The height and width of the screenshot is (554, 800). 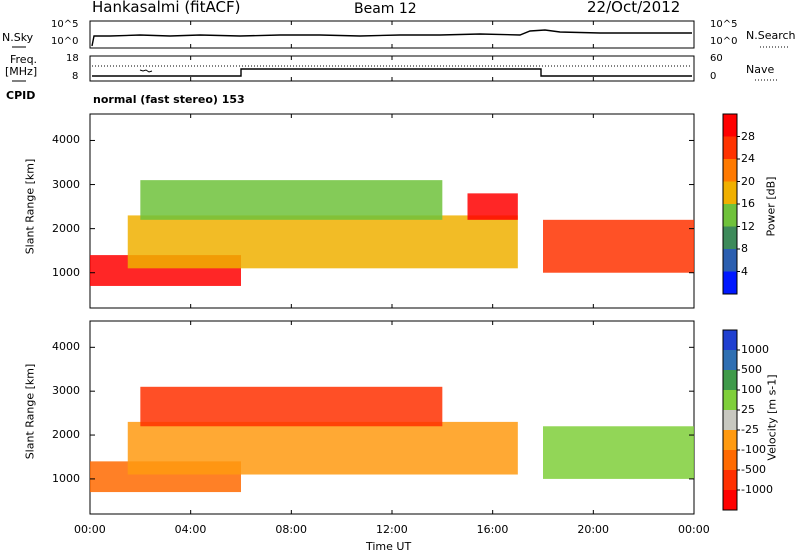 What do you see at coordinates (753, 449) in the screenshot?
I see `velocity-colorbar-tick-label: -100` at bounding box center [753, 449].